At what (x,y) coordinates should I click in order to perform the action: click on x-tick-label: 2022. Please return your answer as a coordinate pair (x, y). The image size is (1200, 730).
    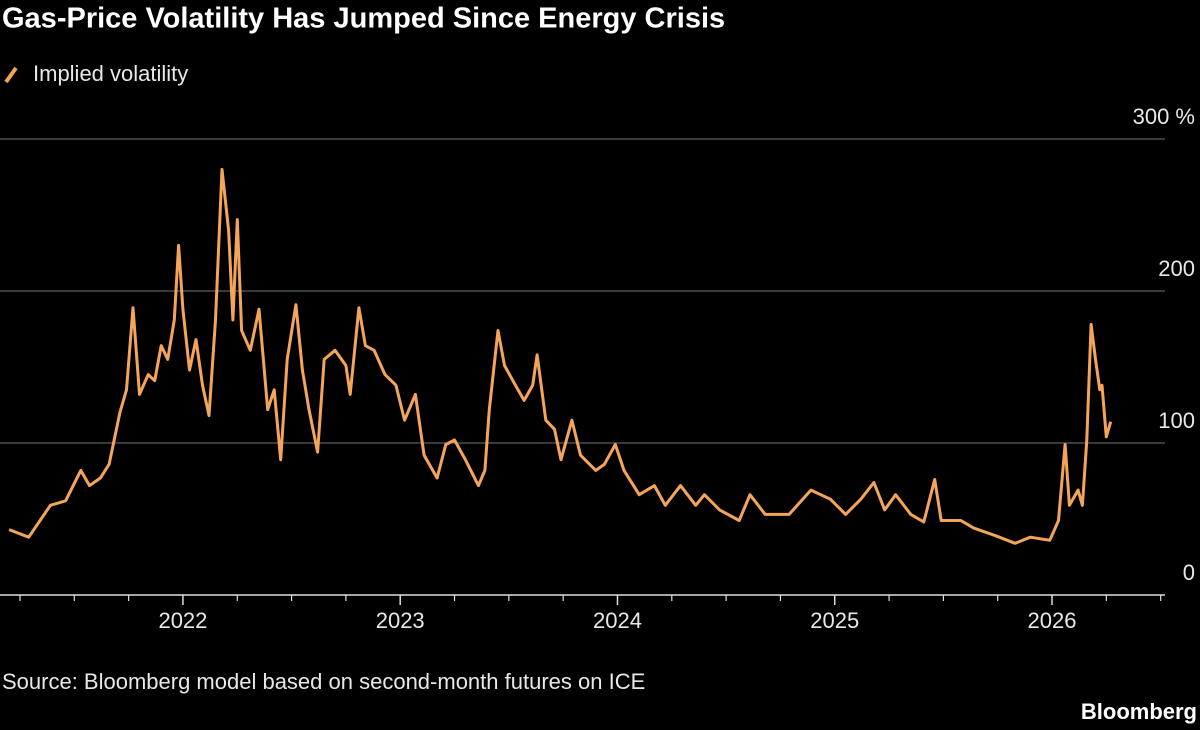
    Looking at the image, I should click on (182, 620).